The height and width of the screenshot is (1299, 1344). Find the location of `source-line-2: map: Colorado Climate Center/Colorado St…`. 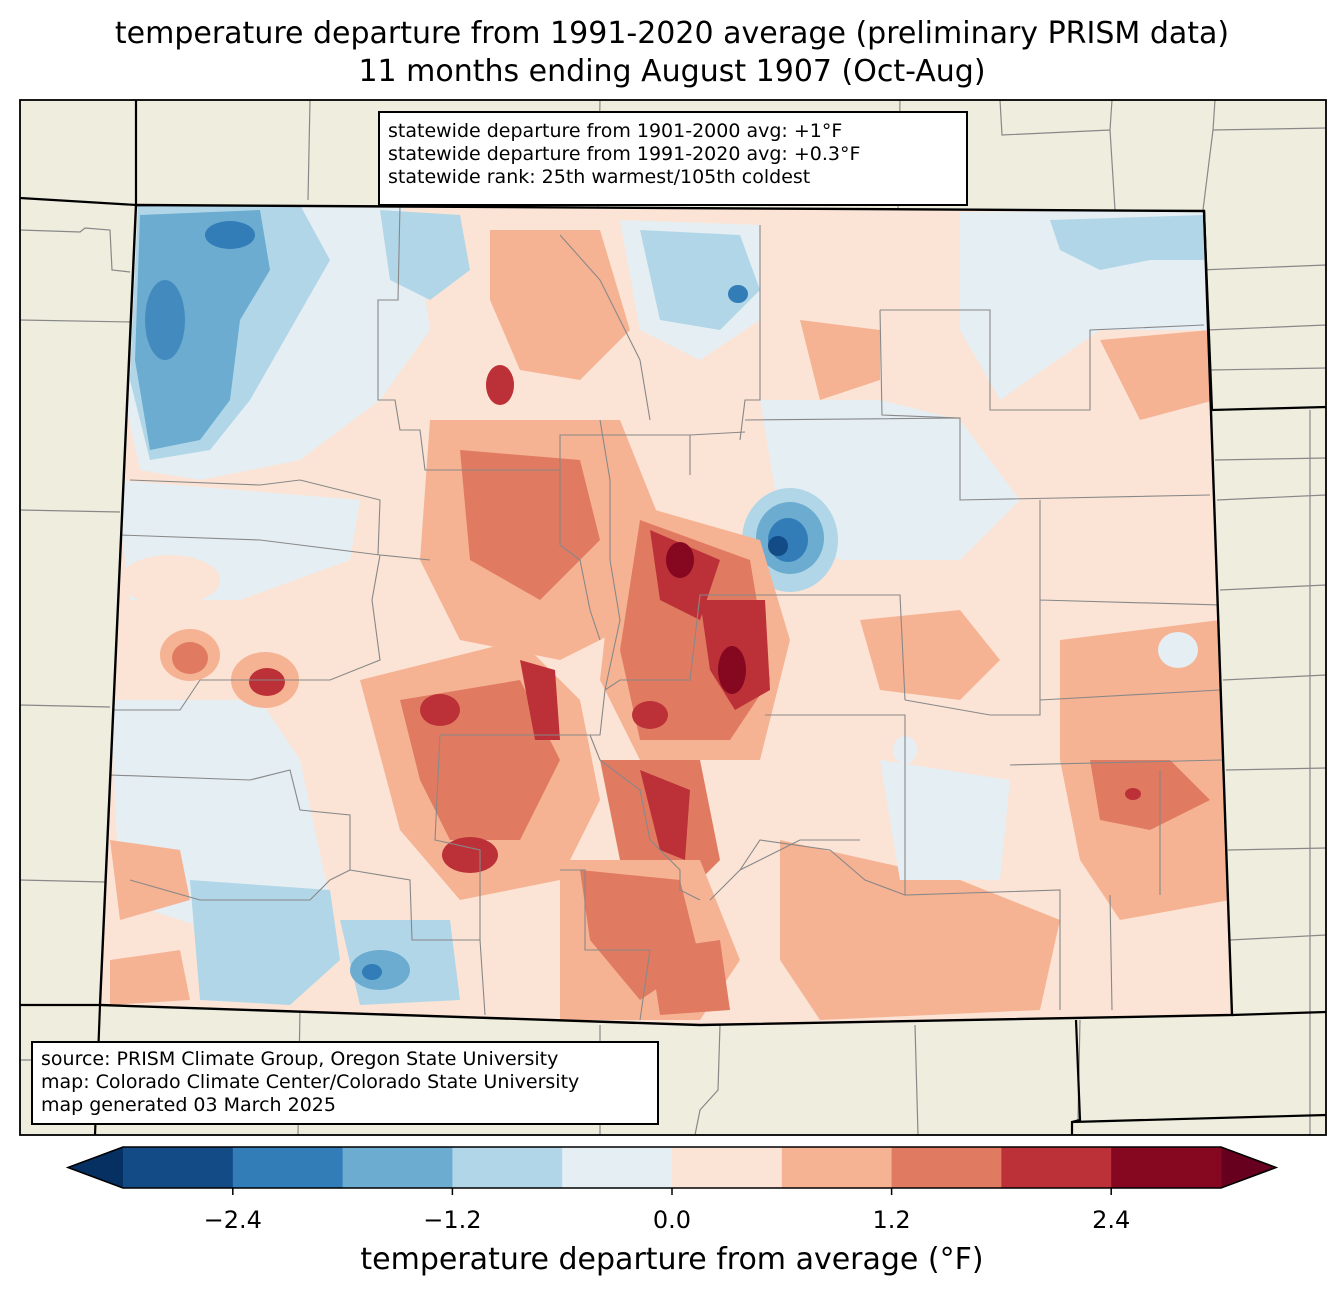

source-line-2: map: Colorado Climate Center/Colorado St… is located at coordinates (310, 1082).